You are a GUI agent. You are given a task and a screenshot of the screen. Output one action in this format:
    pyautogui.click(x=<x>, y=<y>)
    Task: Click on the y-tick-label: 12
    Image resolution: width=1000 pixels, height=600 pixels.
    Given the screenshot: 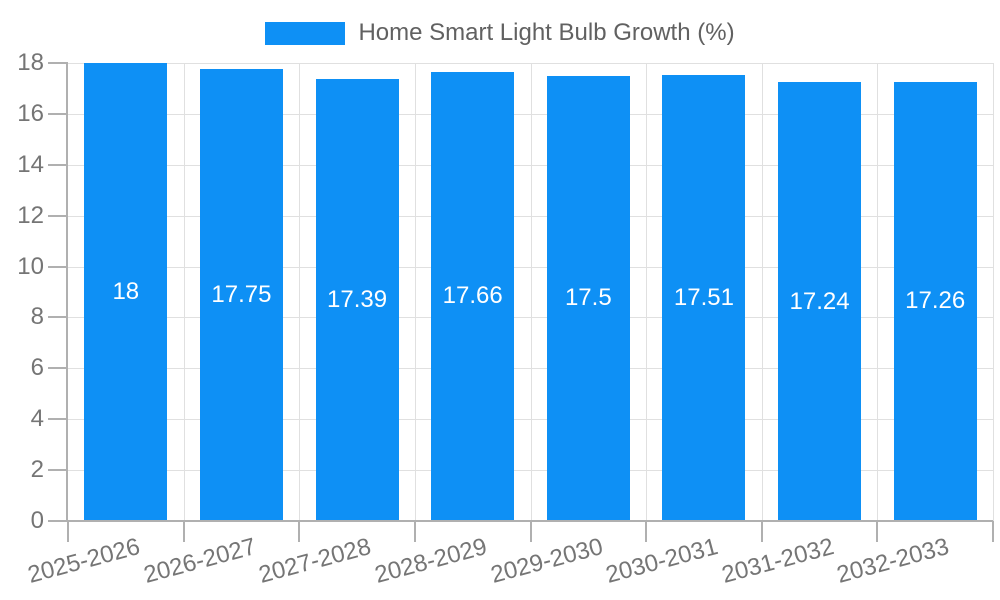 What is the action you would take?
    pyautogui.click(x=30, y=215)
    